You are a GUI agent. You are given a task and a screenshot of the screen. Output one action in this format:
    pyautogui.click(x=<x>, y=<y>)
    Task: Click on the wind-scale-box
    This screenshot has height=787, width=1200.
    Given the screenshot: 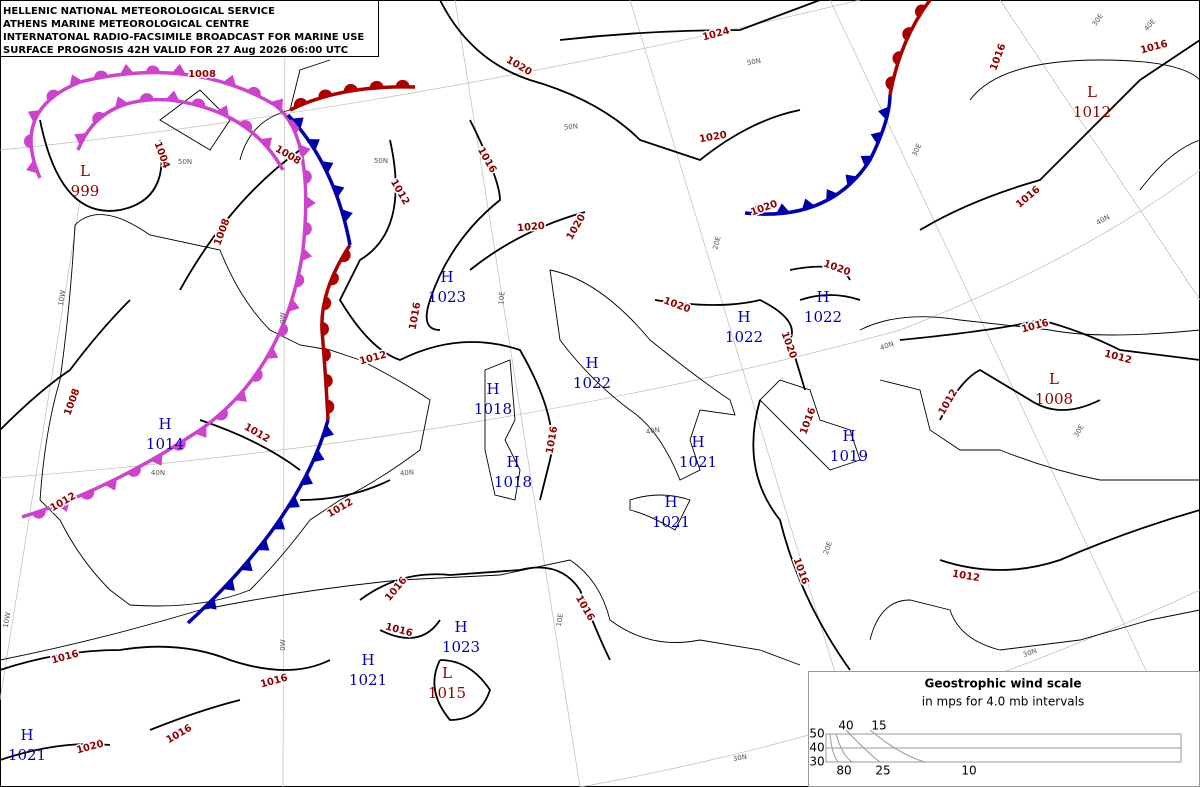 What is the action you would take?
    pyautogui.click(x=1004, y=729)
    